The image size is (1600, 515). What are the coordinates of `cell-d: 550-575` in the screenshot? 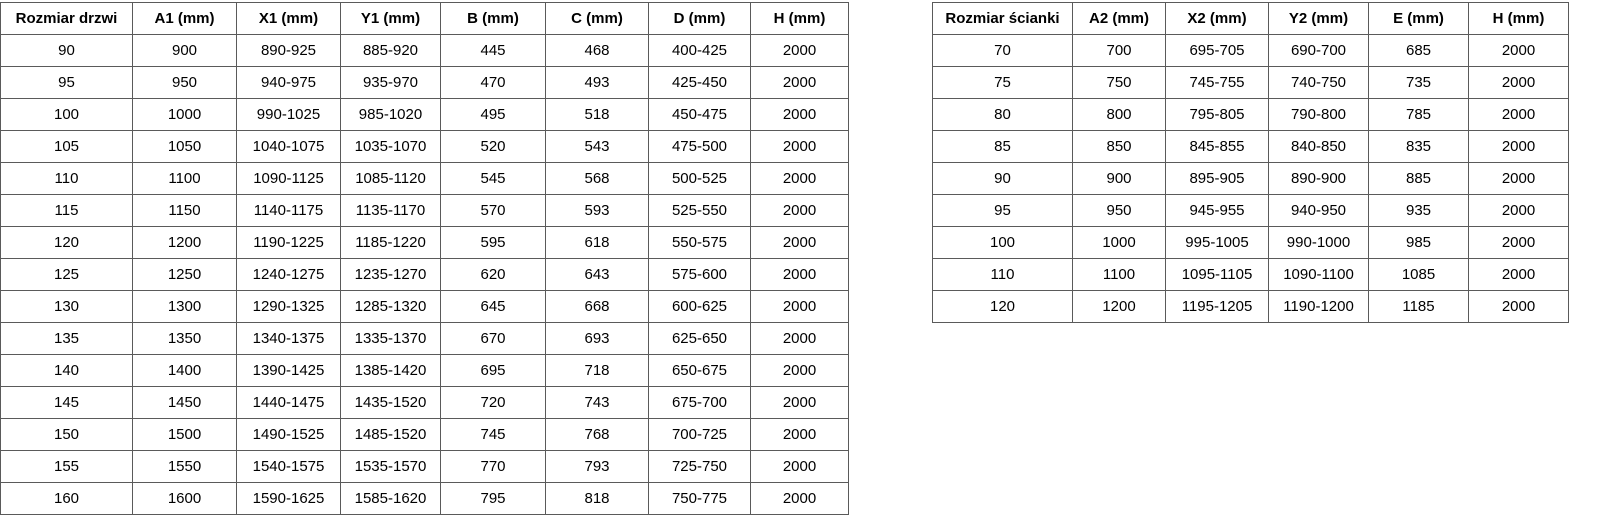 It's located at (699, 242).